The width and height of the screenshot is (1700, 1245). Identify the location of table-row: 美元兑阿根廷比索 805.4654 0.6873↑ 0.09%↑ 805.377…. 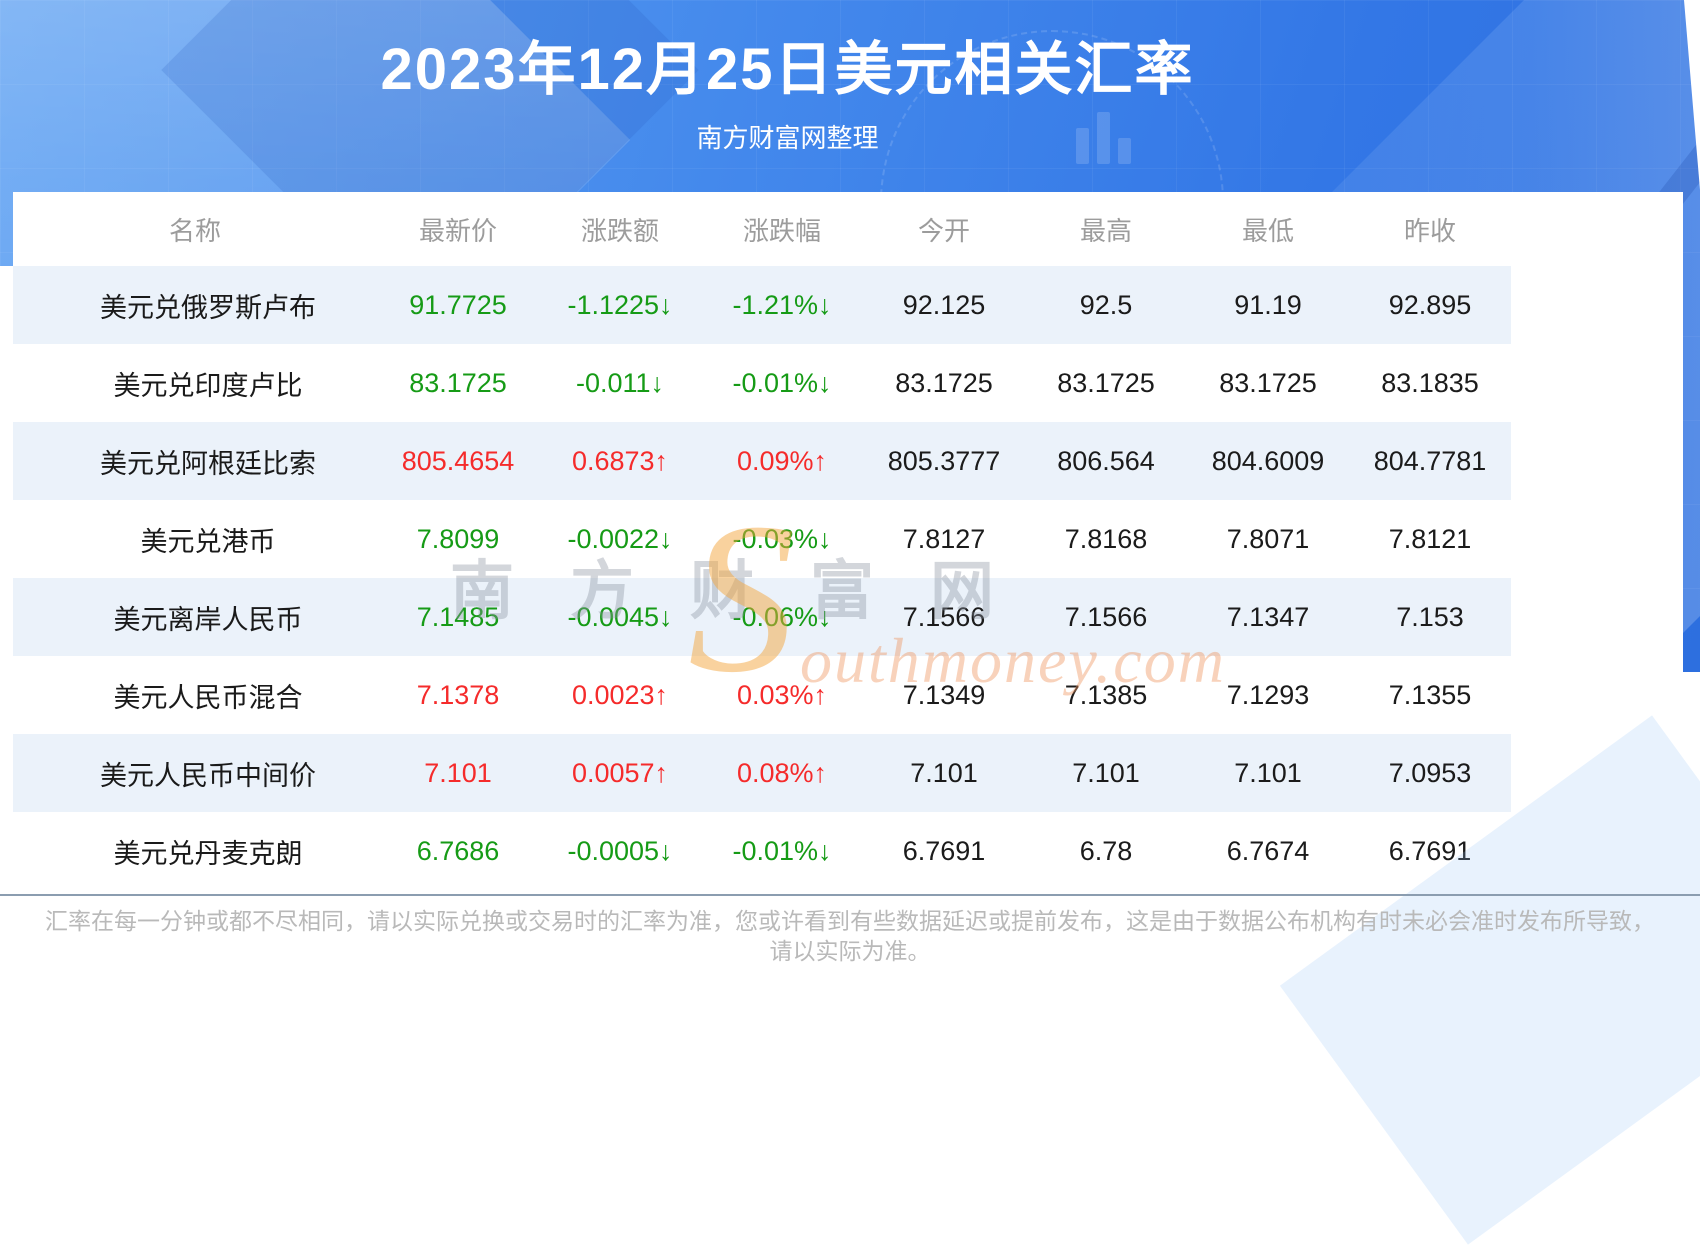
(762, 461).